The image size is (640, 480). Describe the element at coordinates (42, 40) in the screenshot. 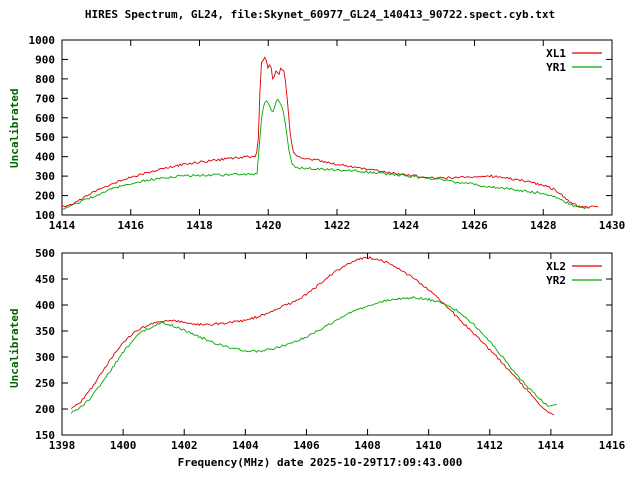

I see `y-tick-label: 1000` at that location.